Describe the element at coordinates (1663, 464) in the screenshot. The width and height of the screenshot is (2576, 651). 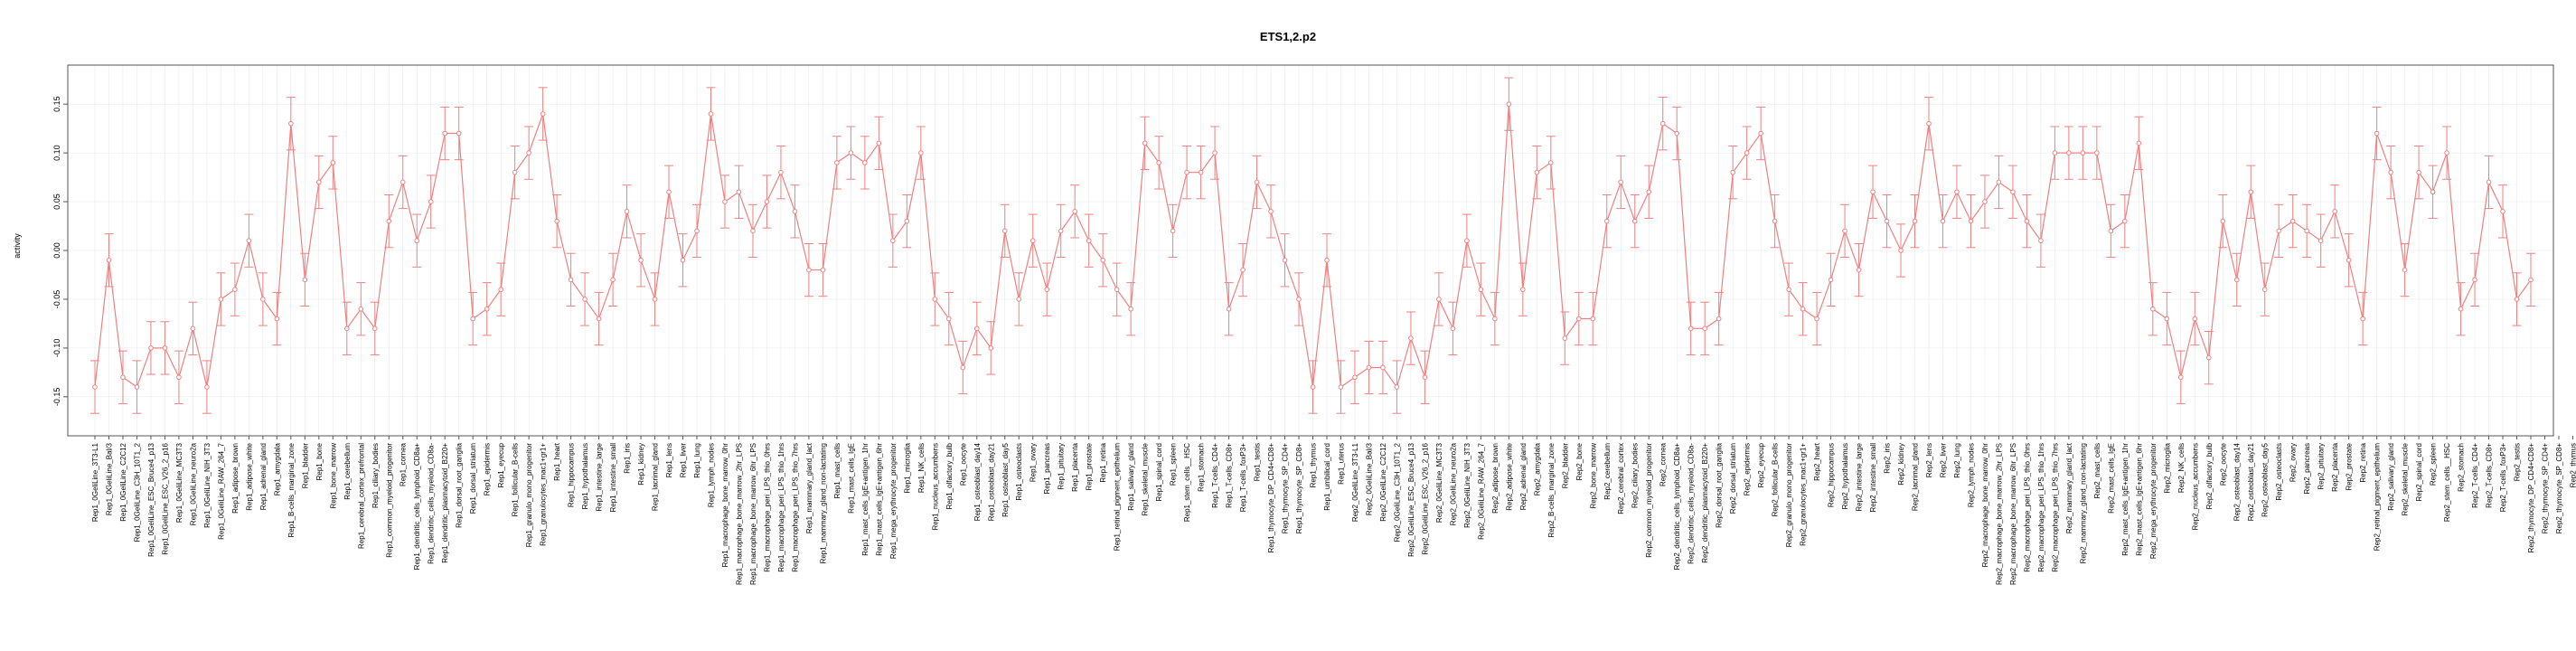
I see `x-tick-label: Rep2_cornea` at that location.